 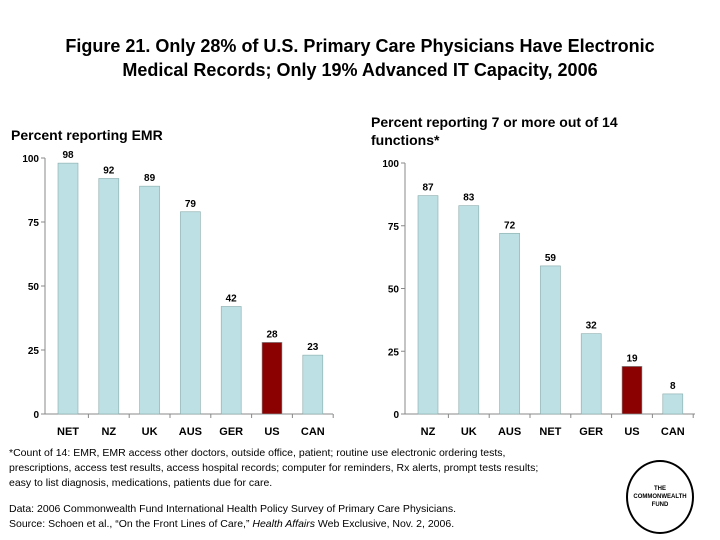 What do you see at coordinates (272, 334) in the screenshot?
I see `data-label: 28` at bounding box center [272, 334].